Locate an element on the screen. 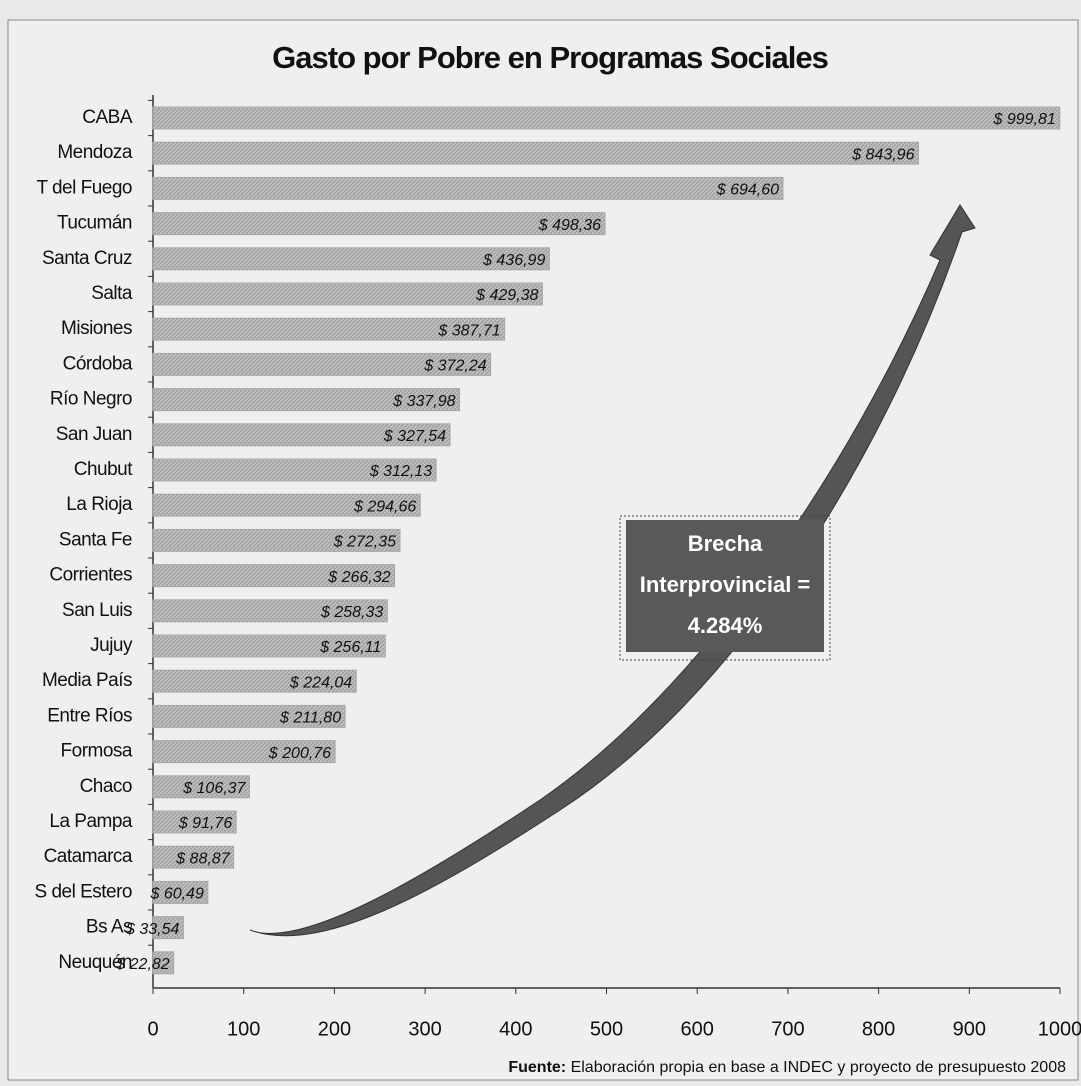  x-tick-label: 300 is located at coordinates (424, 1029).